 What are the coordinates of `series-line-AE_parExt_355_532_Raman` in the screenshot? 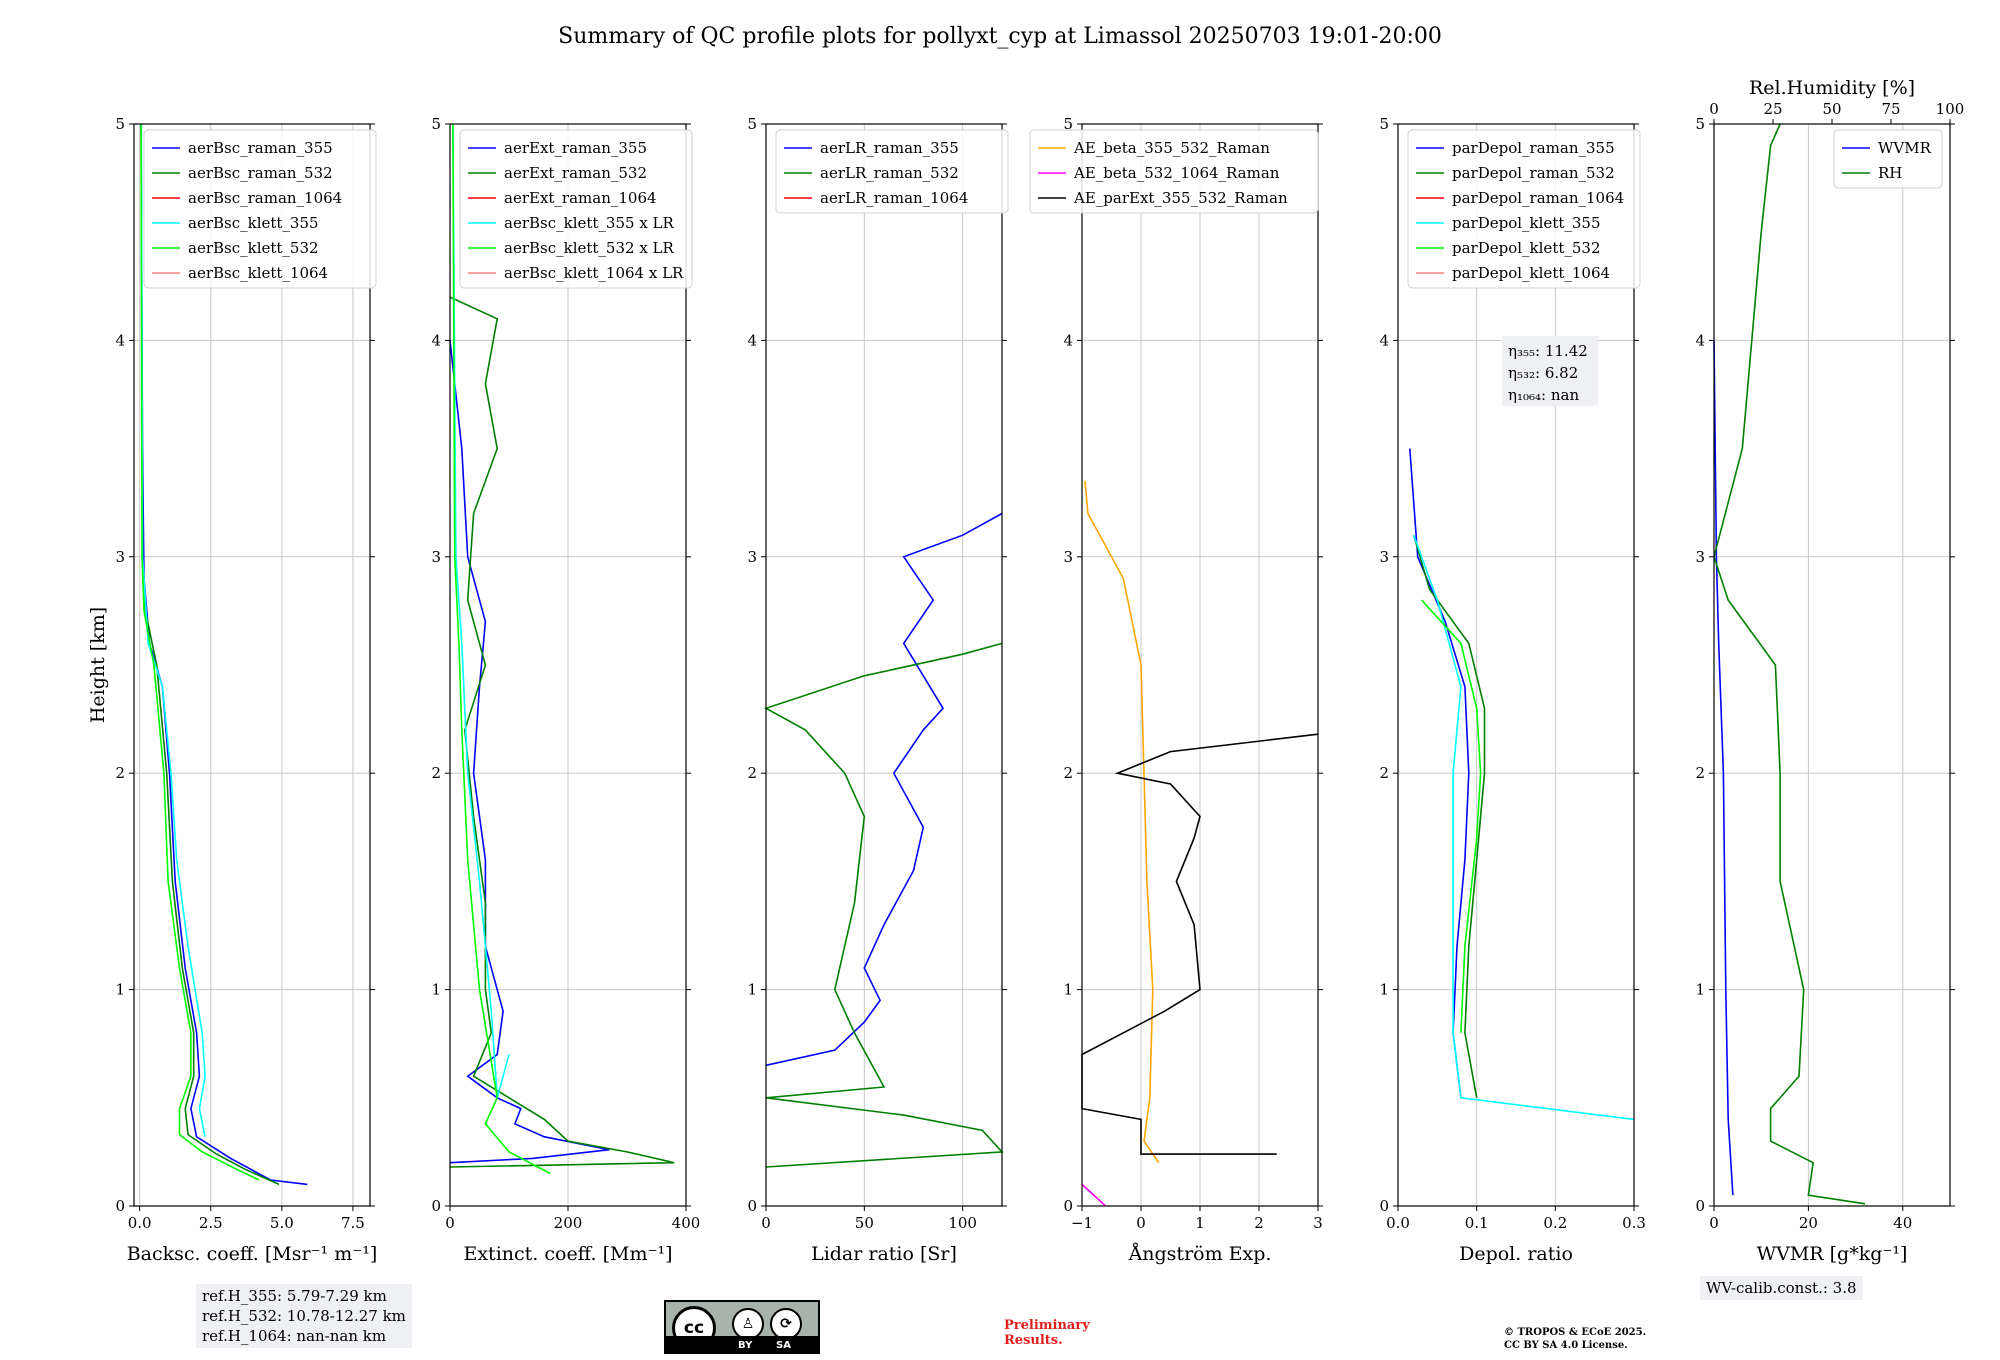 It's located at (1200, 944).